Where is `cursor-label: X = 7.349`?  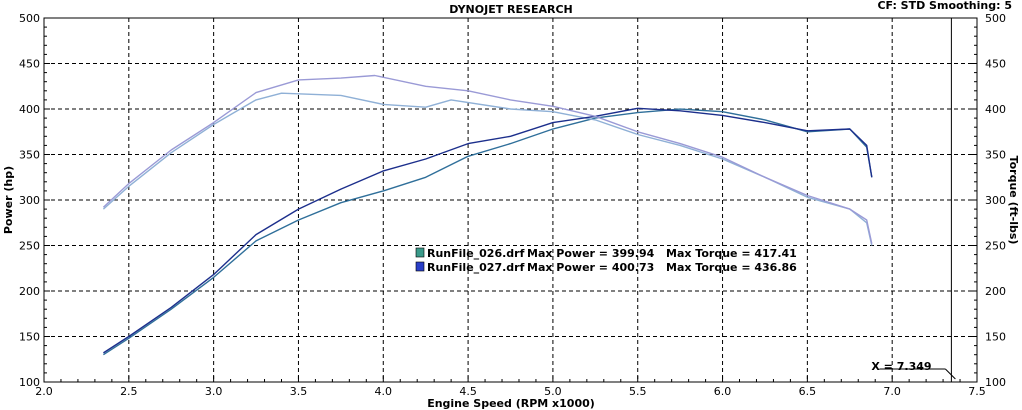 cursor-label: X = 7.349 is located at coordinates (901, 366).